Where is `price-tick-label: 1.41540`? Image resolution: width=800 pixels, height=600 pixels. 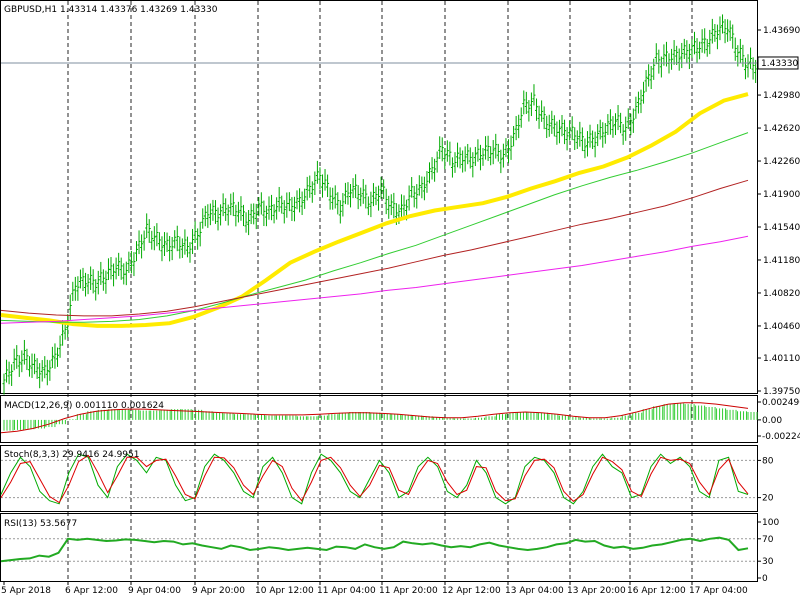 price-tick-label: 1.41540 is located at coordinates (781, 228).